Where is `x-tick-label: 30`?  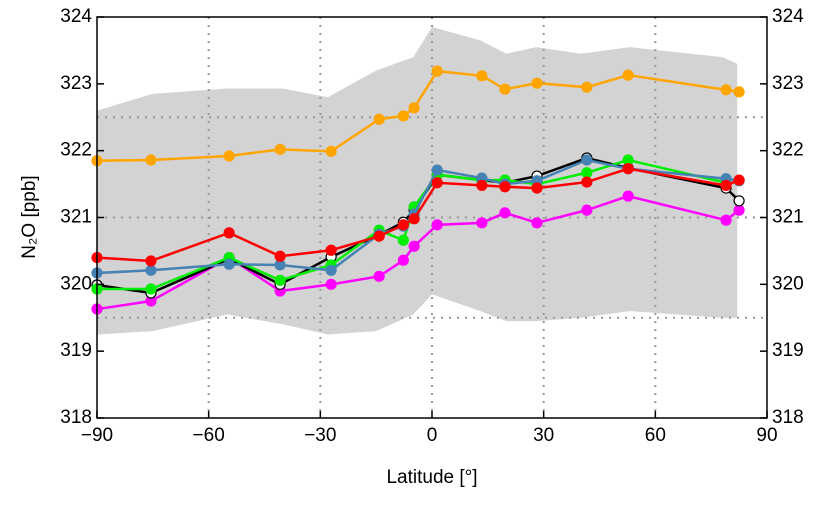
x-tick-label: 30 is located at coordinates (543, 435).